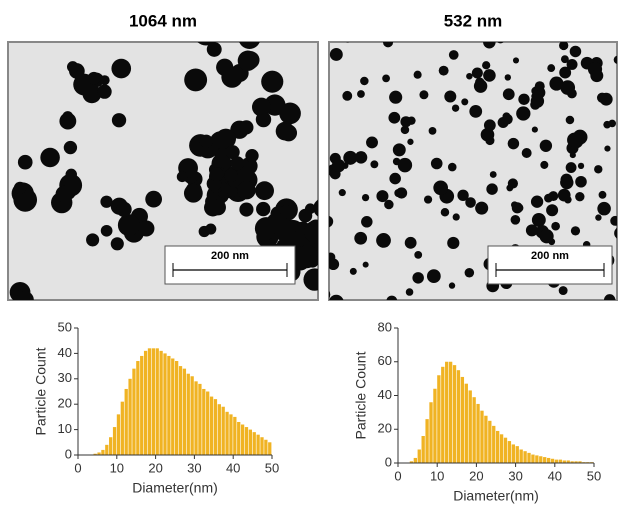  What do you see at coordinates (41, 391) in the screenshot?
I see `y-axis-label: Particle Count` at bounding box center [41, 391].